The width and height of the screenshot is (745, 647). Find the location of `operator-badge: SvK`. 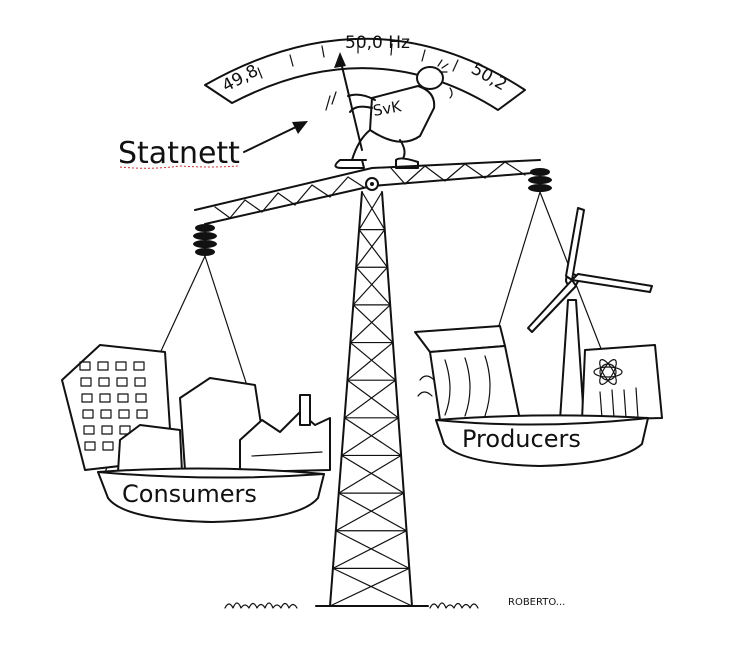

operator-badge: SvK is located at coordinates (388, 108).